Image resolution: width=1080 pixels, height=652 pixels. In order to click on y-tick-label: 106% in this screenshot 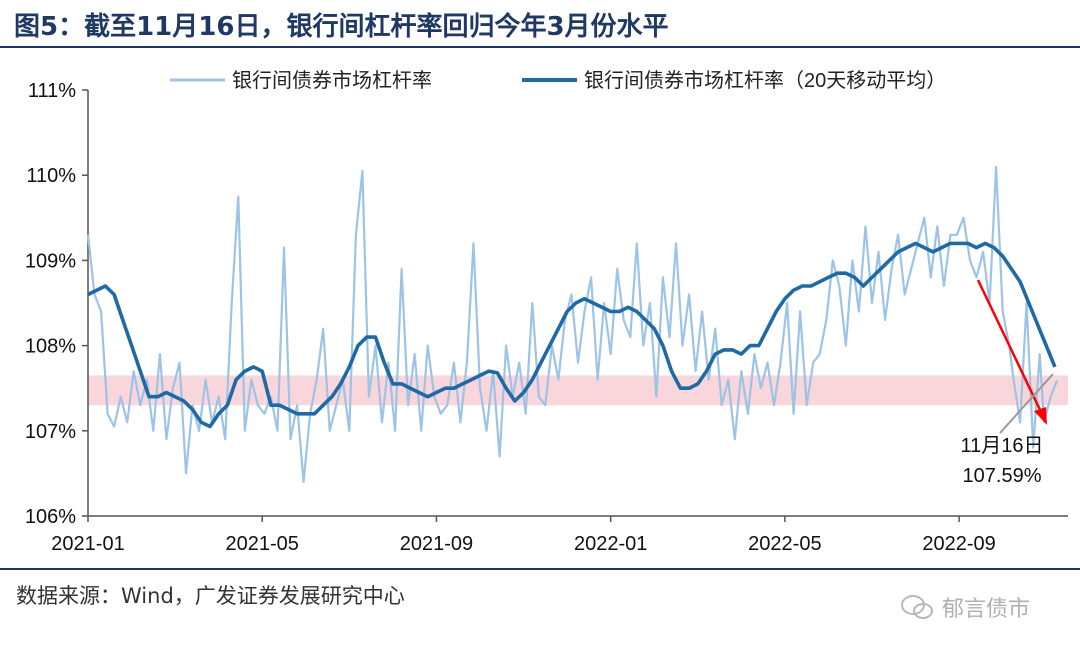, I will do `click(50, 517)`.